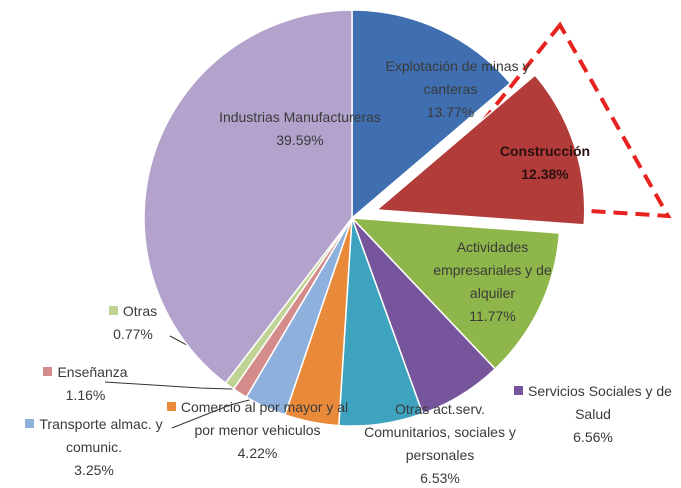  I want to click on value-label: 13.77%, so click(450, 112).